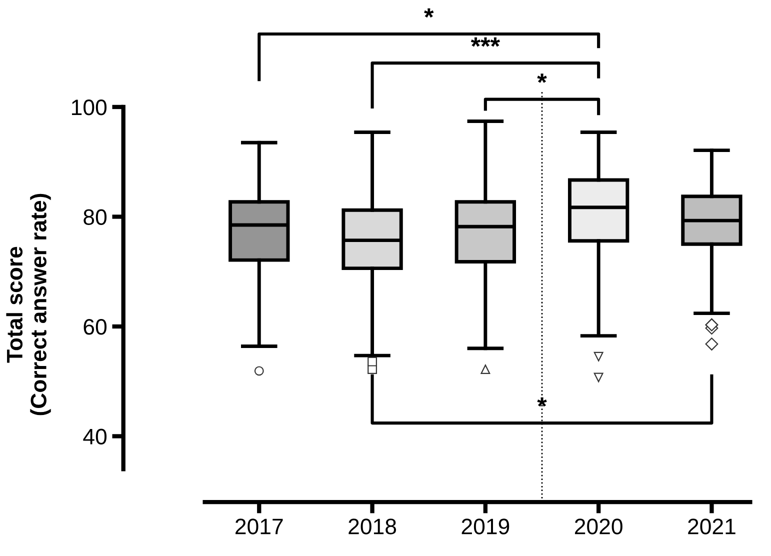  What do you see at coordinates (372, 526) in the screenshot?
I see `x-tick-label: 2018` at bounding box center [372, 526].